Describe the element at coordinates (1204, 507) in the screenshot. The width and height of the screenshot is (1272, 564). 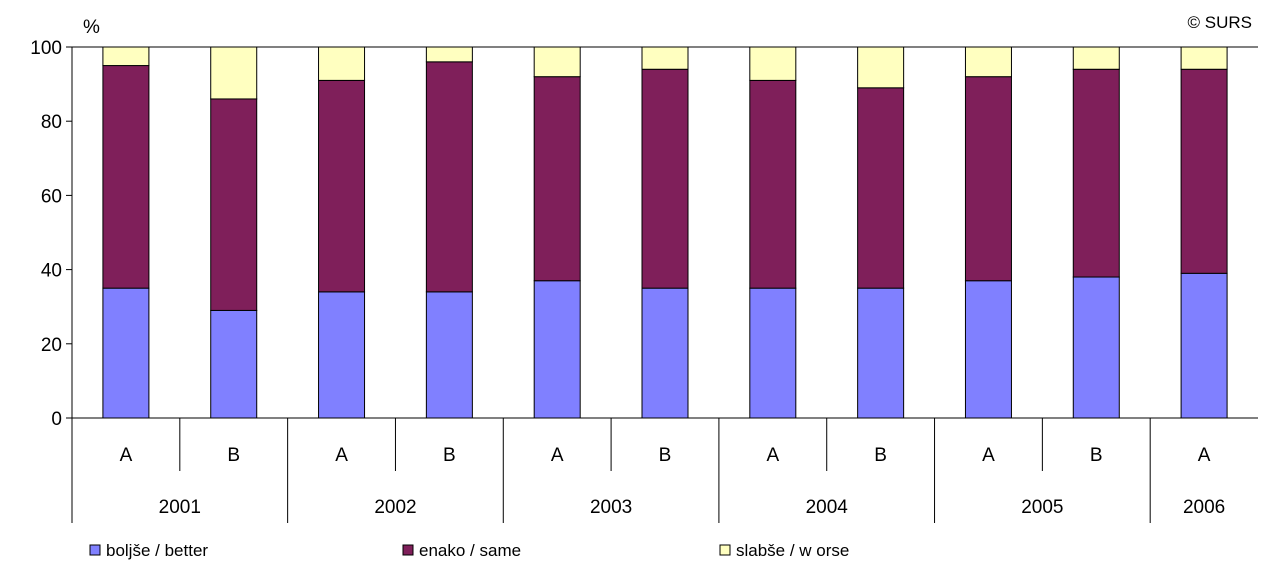
I see `x-group-label: 2006` at that location.